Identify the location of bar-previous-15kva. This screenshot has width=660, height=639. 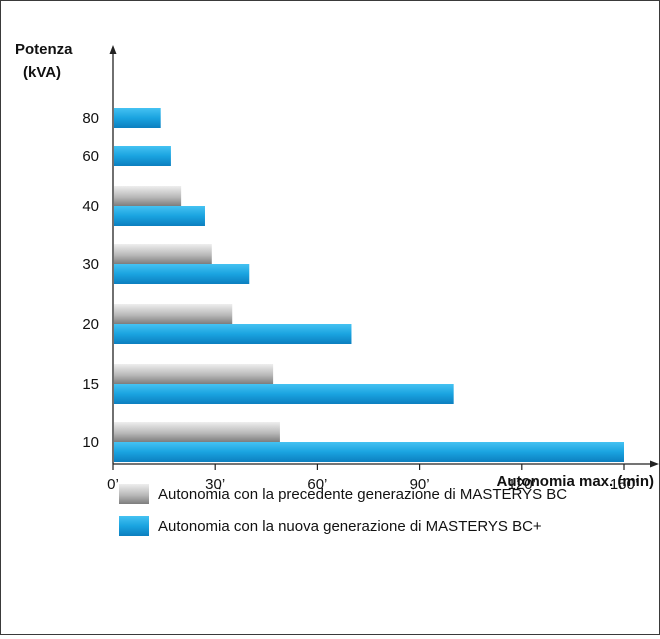
(194, 374).